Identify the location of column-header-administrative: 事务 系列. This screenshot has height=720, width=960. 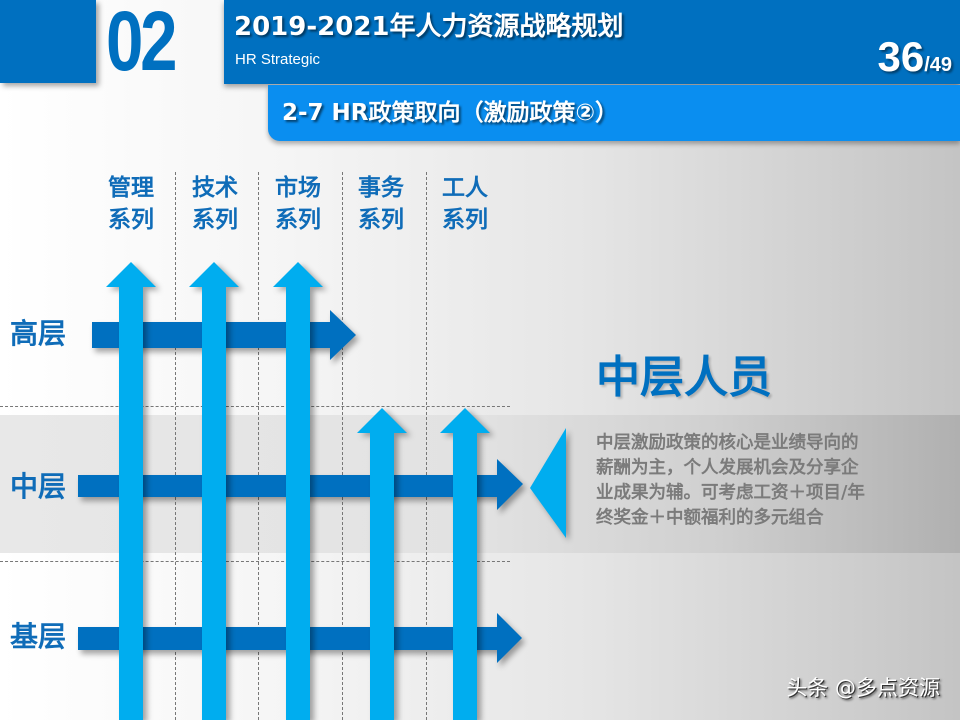
(381, 204).